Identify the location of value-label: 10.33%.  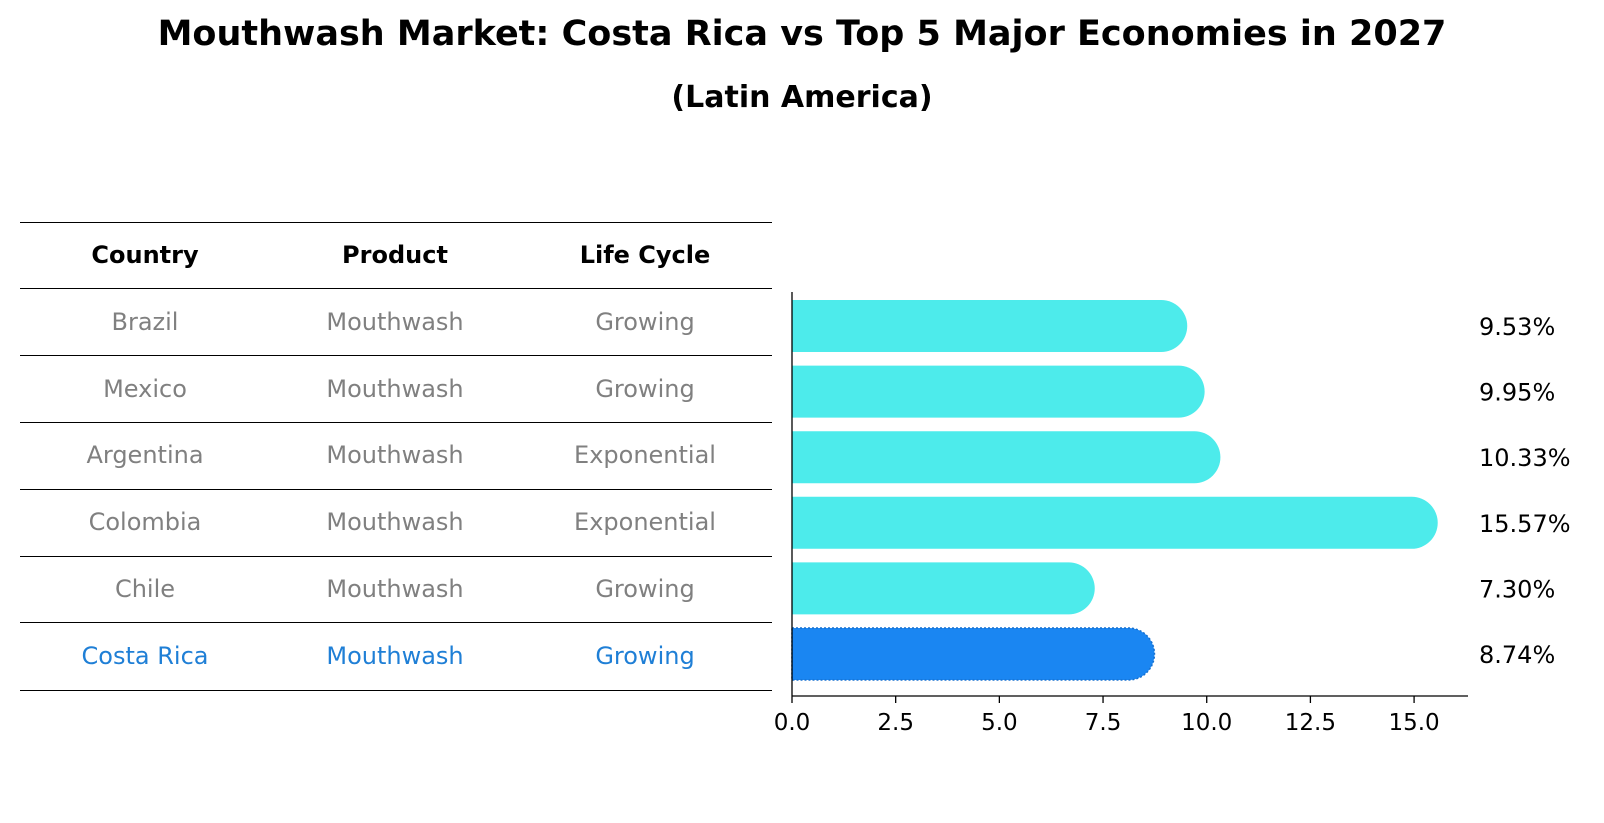
(1525, 458).